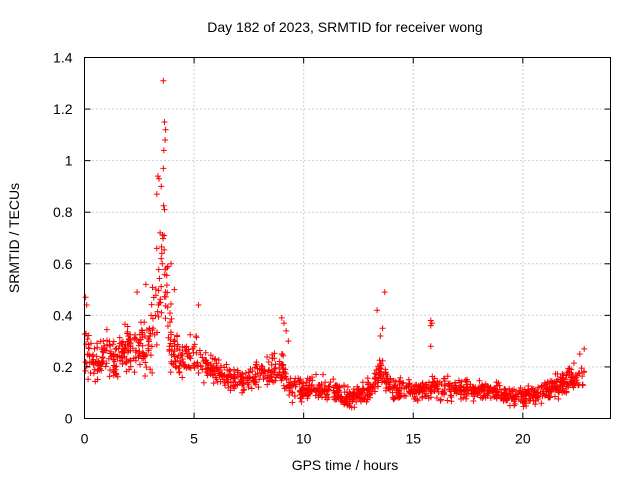 The image size is (640, 480). I want to click on y-axis-label: SRMTID / TECUs, so click(14, 238).